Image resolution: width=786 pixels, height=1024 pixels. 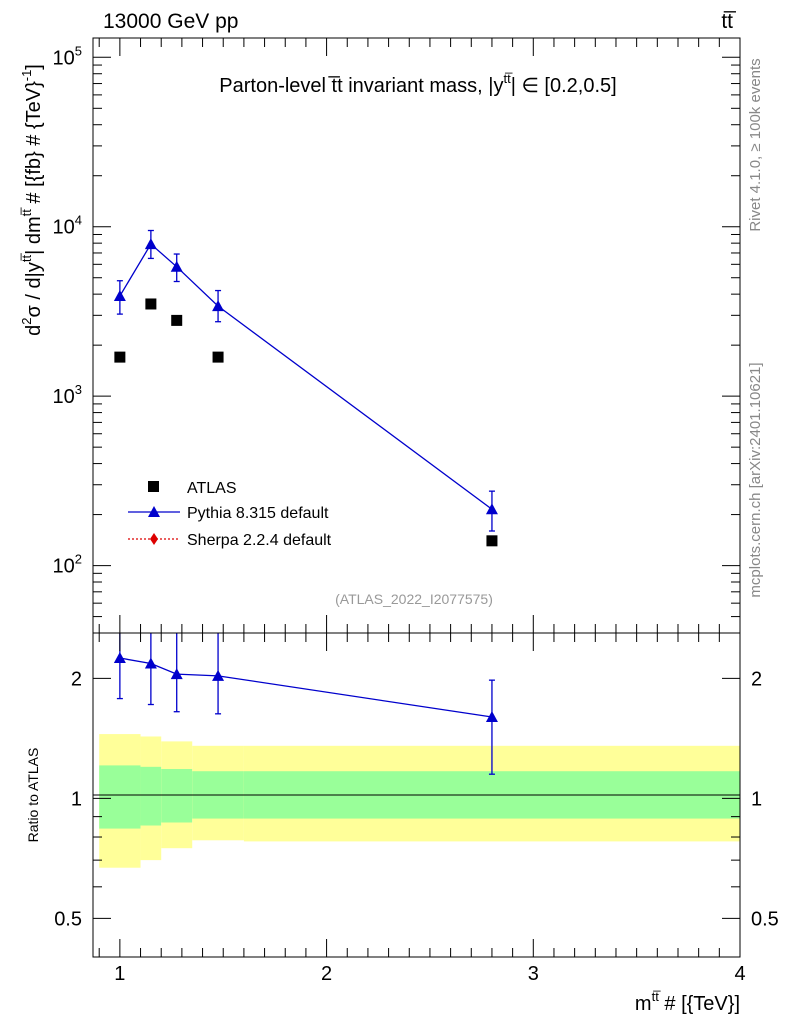 I want to click on legend-atlas-marker, so click(x=153, y=486).